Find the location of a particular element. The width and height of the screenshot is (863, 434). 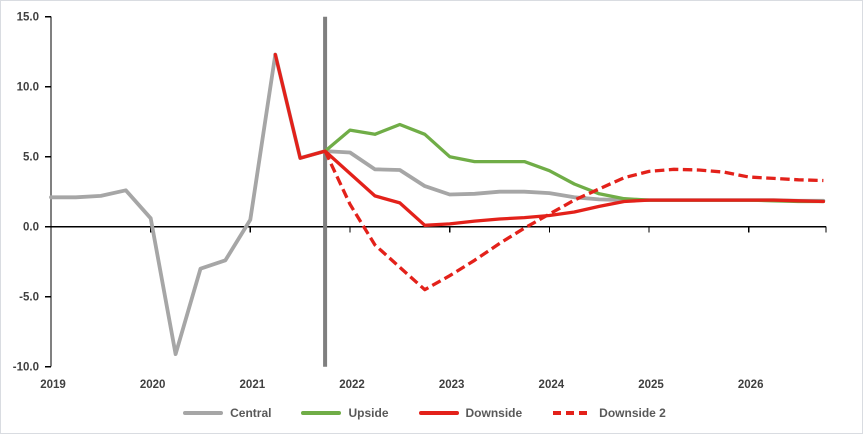

y-tick-label: 15.0 is located at coordinates (28, 18).